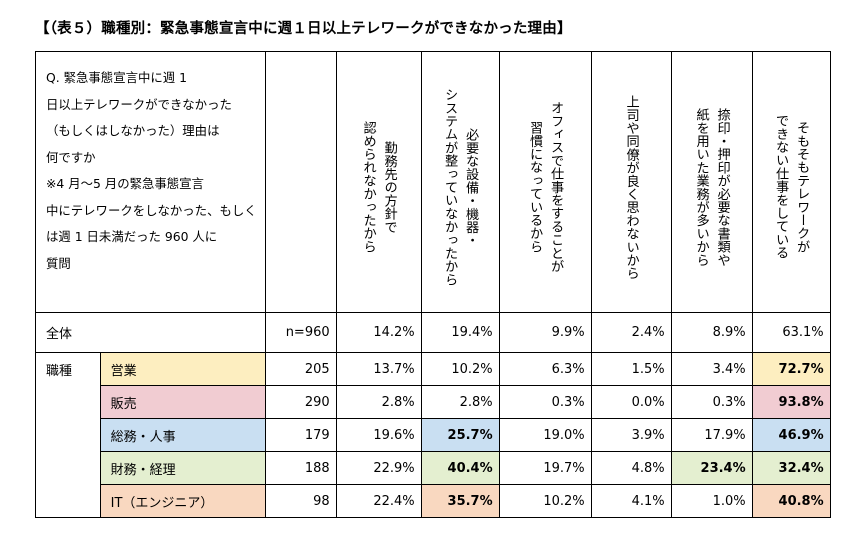 This screenshot has height=541, width=847. I want to click on highlighted-value-cell: 35.7%, so click(460, 501).